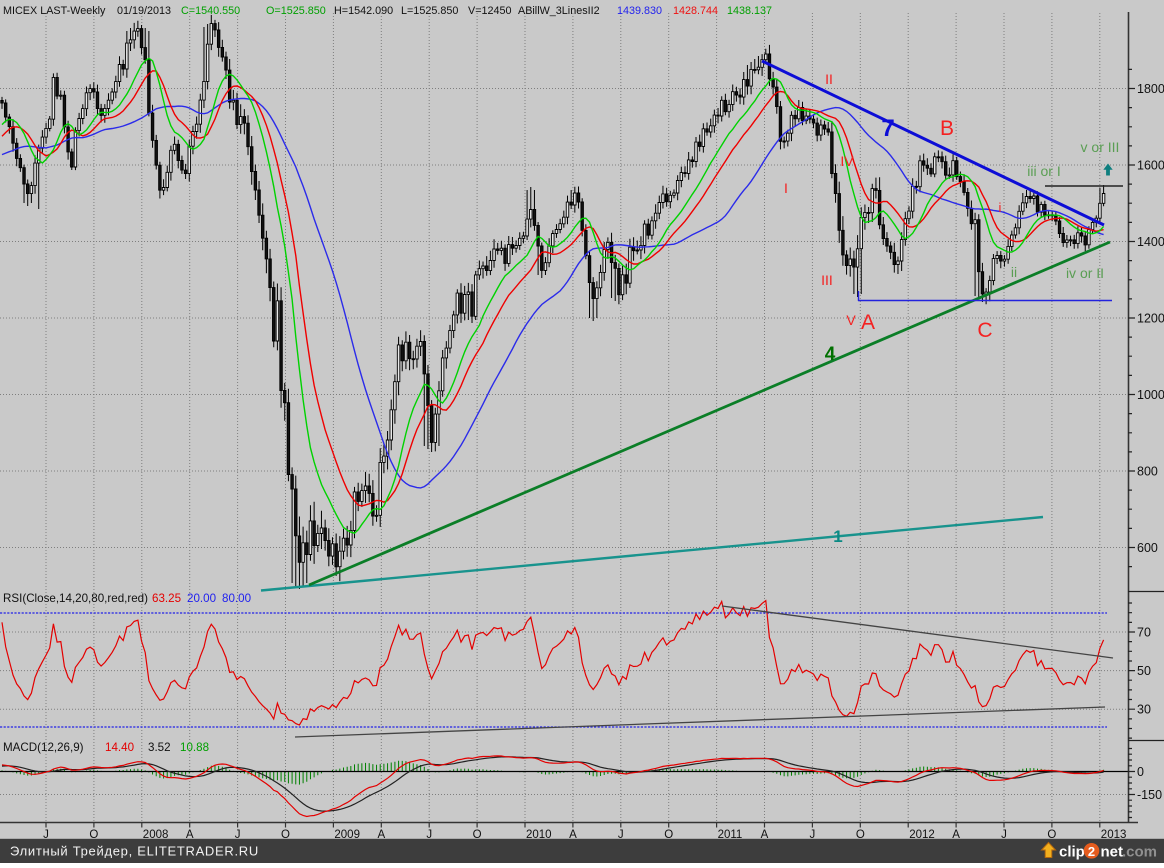 The width and height of the screenshot is (1164, 868). What do you see at coordinates (1140, 772) in the screenshot?
I see `svg-text: 0` at bounding box center [1140, 772].